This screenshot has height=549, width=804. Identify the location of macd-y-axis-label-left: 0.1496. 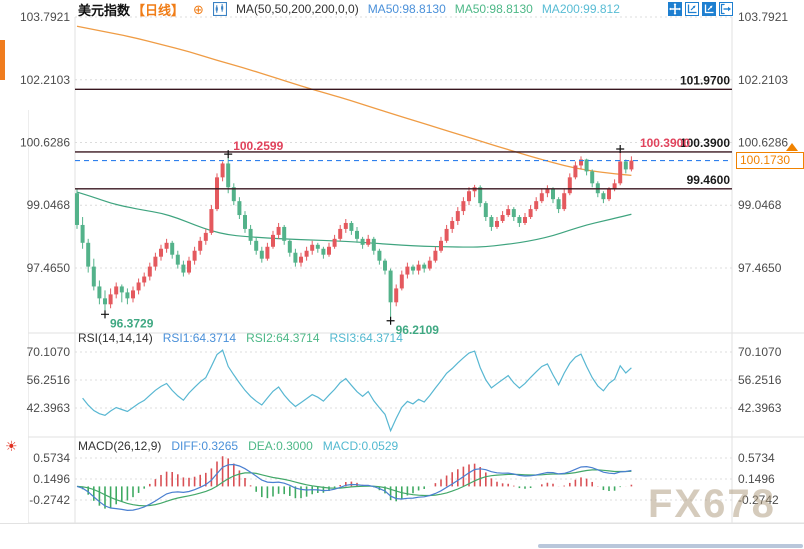
(51, 479).